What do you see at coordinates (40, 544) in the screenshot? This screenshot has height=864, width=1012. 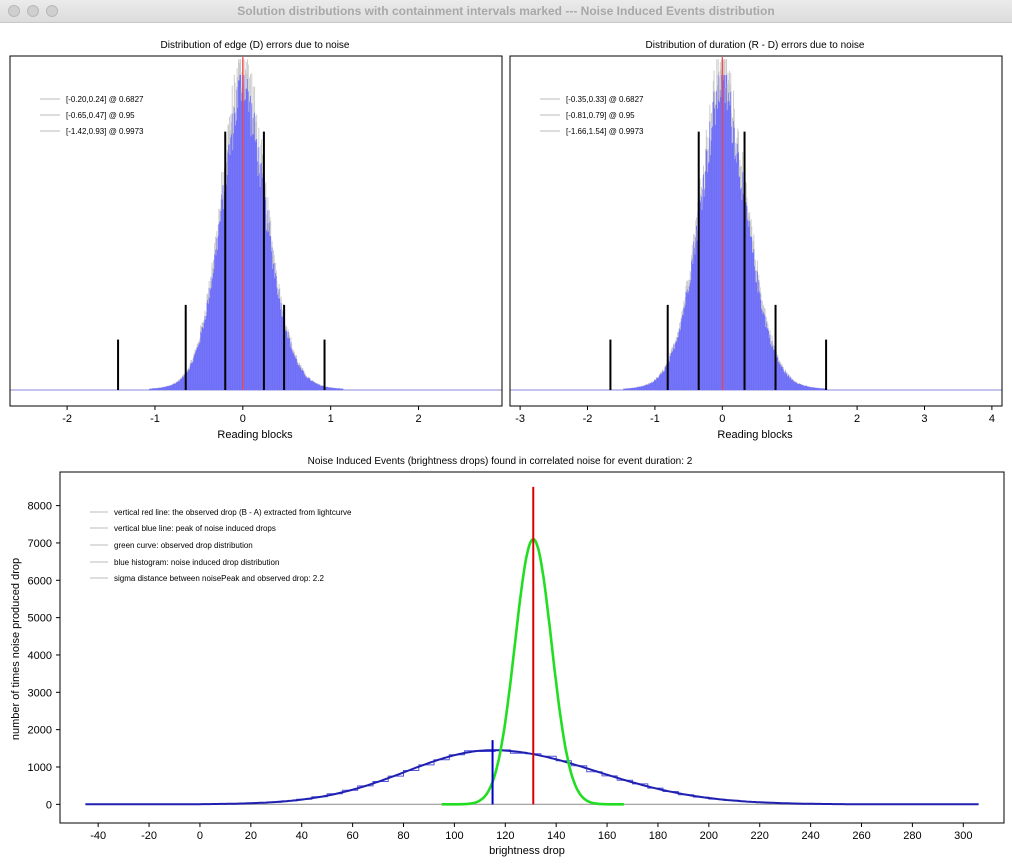 I see `y-tick-label: 7000` at bounding box center [40, 544].